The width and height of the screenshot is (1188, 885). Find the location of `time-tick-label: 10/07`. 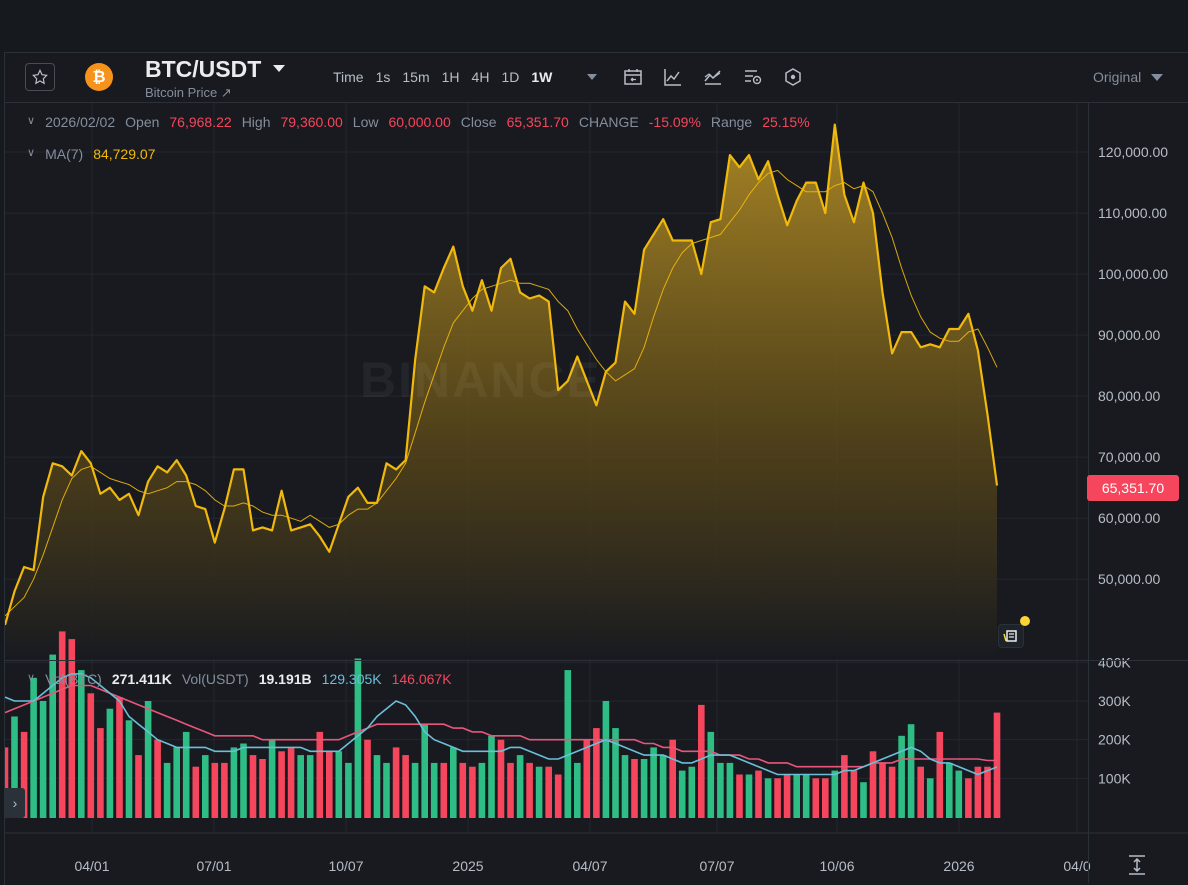

time-tick-label: 10/07 is located at coordinates (345, 866).